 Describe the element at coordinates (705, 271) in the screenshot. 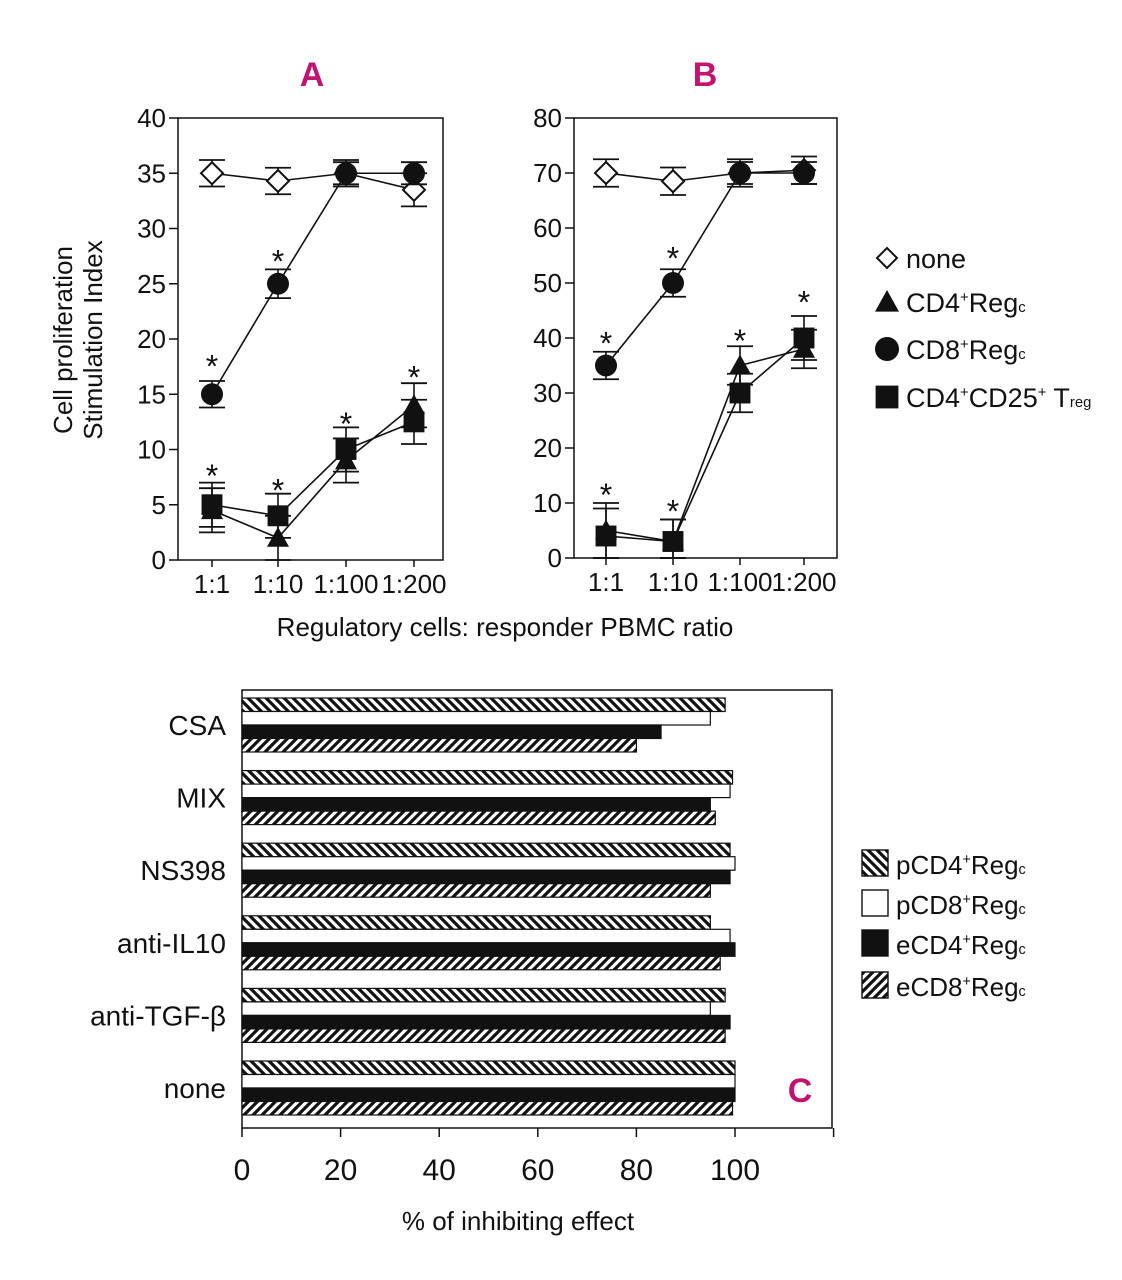

I see `panel-b-series-circle` at that location.